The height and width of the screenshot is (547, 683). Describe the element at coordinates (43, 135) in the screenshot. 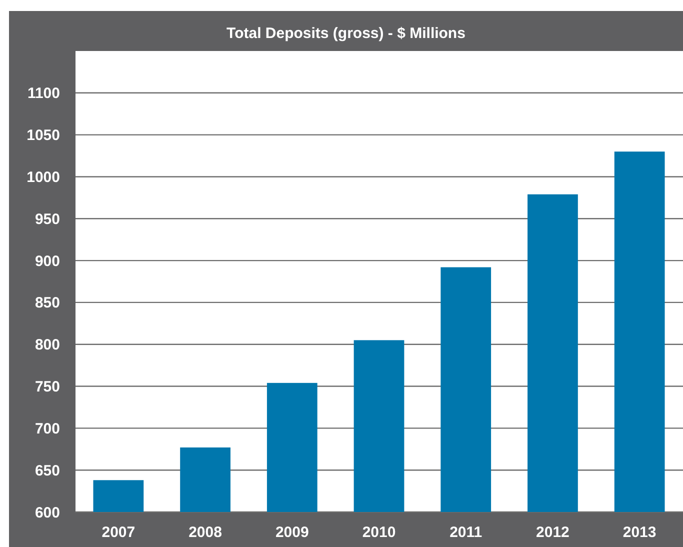

I see `y-tick-label: 1050` at that location.